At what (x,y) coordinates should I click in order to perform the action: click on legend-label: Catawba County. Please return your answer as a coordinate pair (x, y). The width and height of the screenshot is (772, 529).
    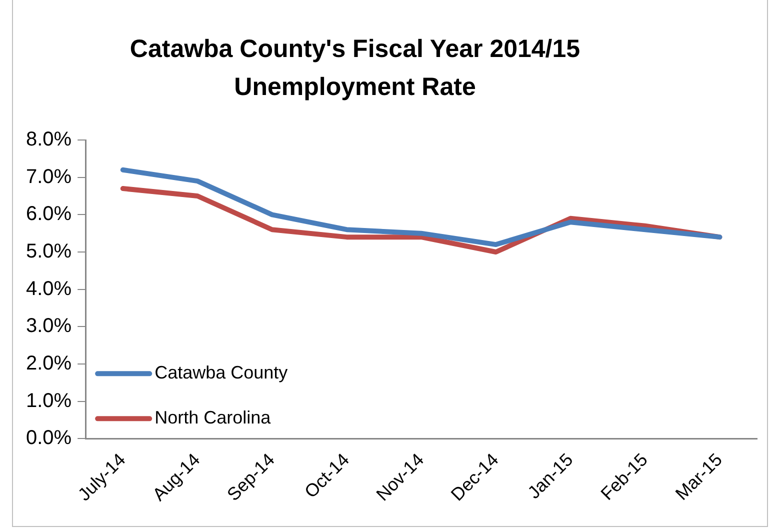
    Looking at the image, I should click on (221, 372).